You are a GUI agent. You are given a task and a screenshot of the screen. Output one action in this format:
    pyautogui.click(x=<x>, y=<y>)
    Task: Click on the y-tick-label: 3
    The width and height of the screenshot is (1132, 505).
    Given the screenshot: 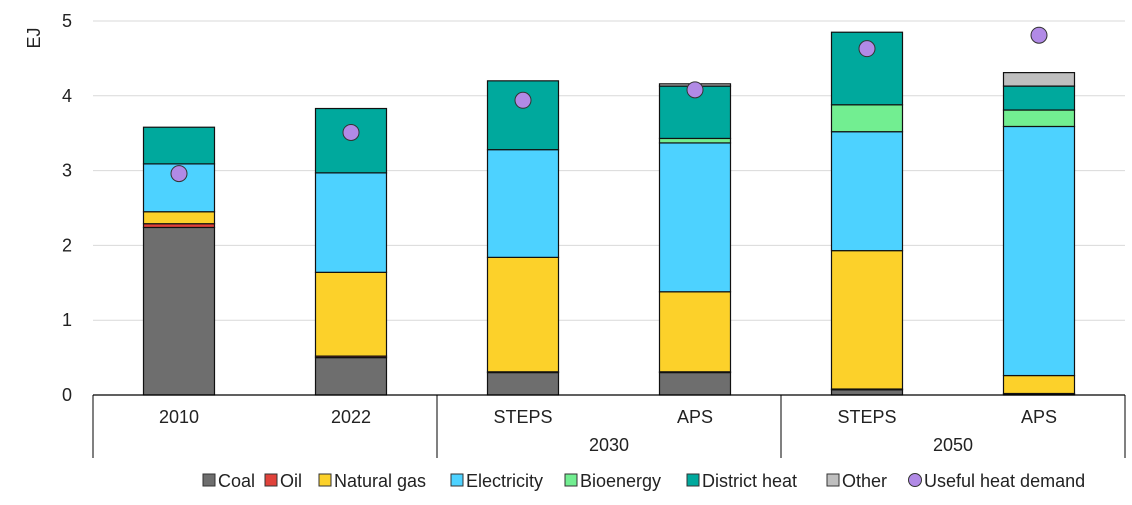 What is the action you would take?
    pyautogui.click(x=67, y=171)
    